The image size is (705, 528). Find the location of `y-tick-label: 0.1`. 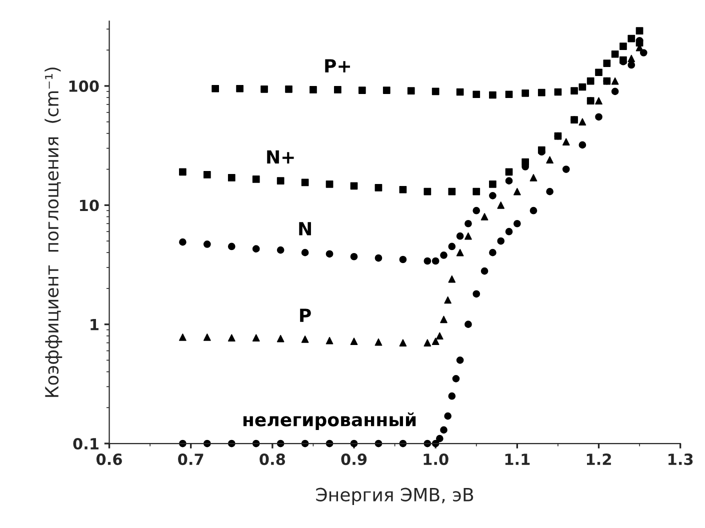

y-tick-label: 0.1 is located at coordinates (86, 444).